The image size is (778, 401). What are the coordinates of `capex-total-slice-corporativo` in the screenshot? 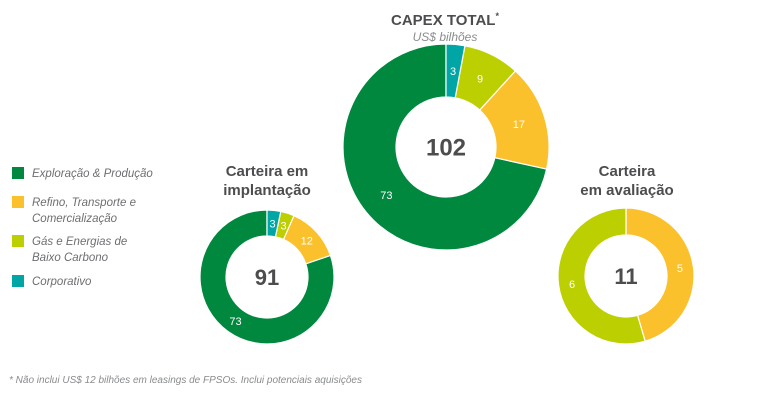 It's located at (455, 71).